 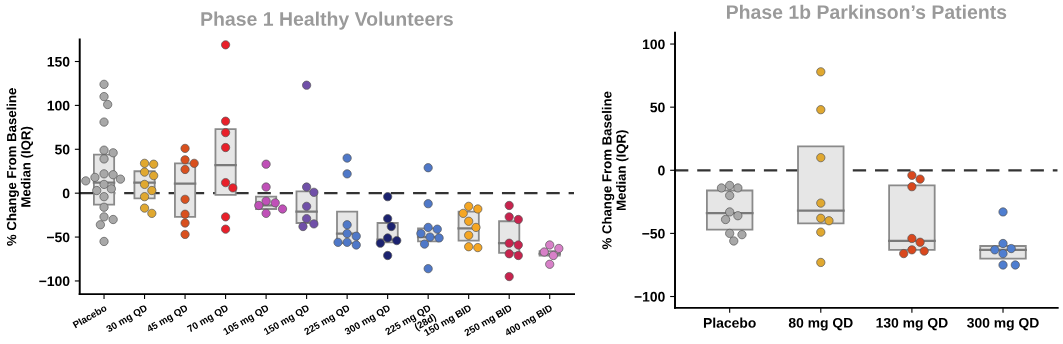 What do you see at coordinates (820, 324) in the screenshot?
I see `x-tick-label: 80 mg QD` at bounding box center [820, 324].